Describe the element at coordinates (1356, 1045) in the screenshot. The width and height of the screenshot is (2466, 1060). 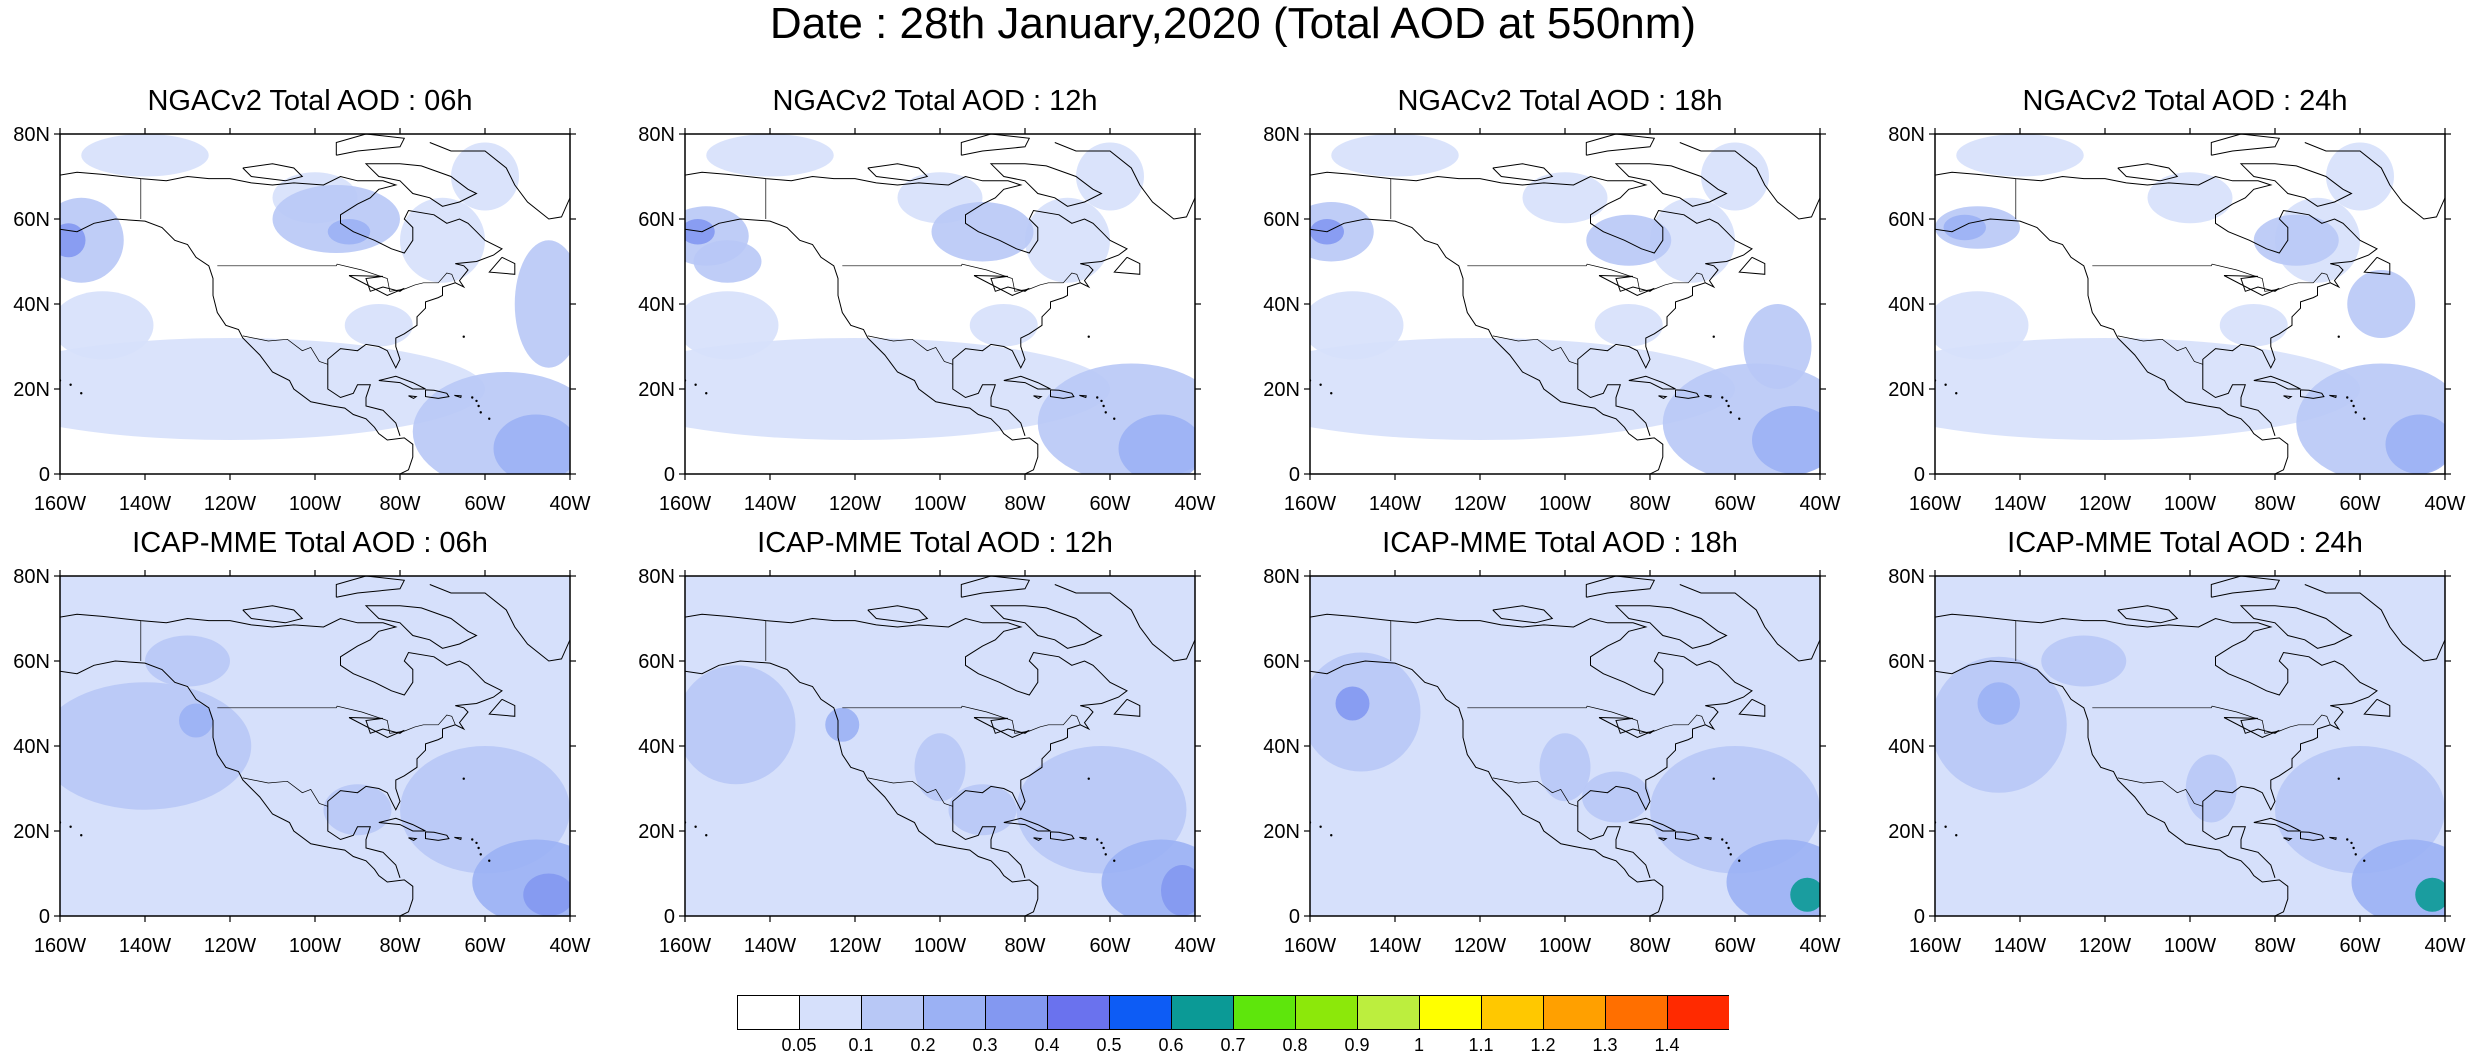
I see `colorbar-label: 0.9` at that location.